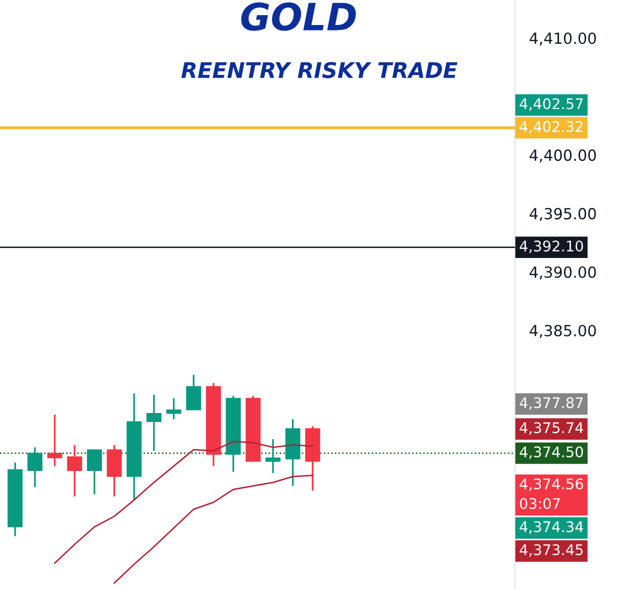 This screenshot has width=621, height=590. Describe the element at coordinates (563, 215) in the screenshot. I see `y-tick-label: 4,395.00` at that location.